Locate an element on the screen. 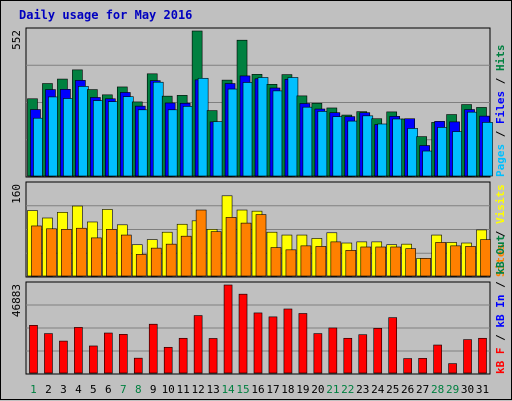 The width and height of the screenshot is (512, 401). x-tick-label-day-18: 18 is located at coordinates (287, 389).